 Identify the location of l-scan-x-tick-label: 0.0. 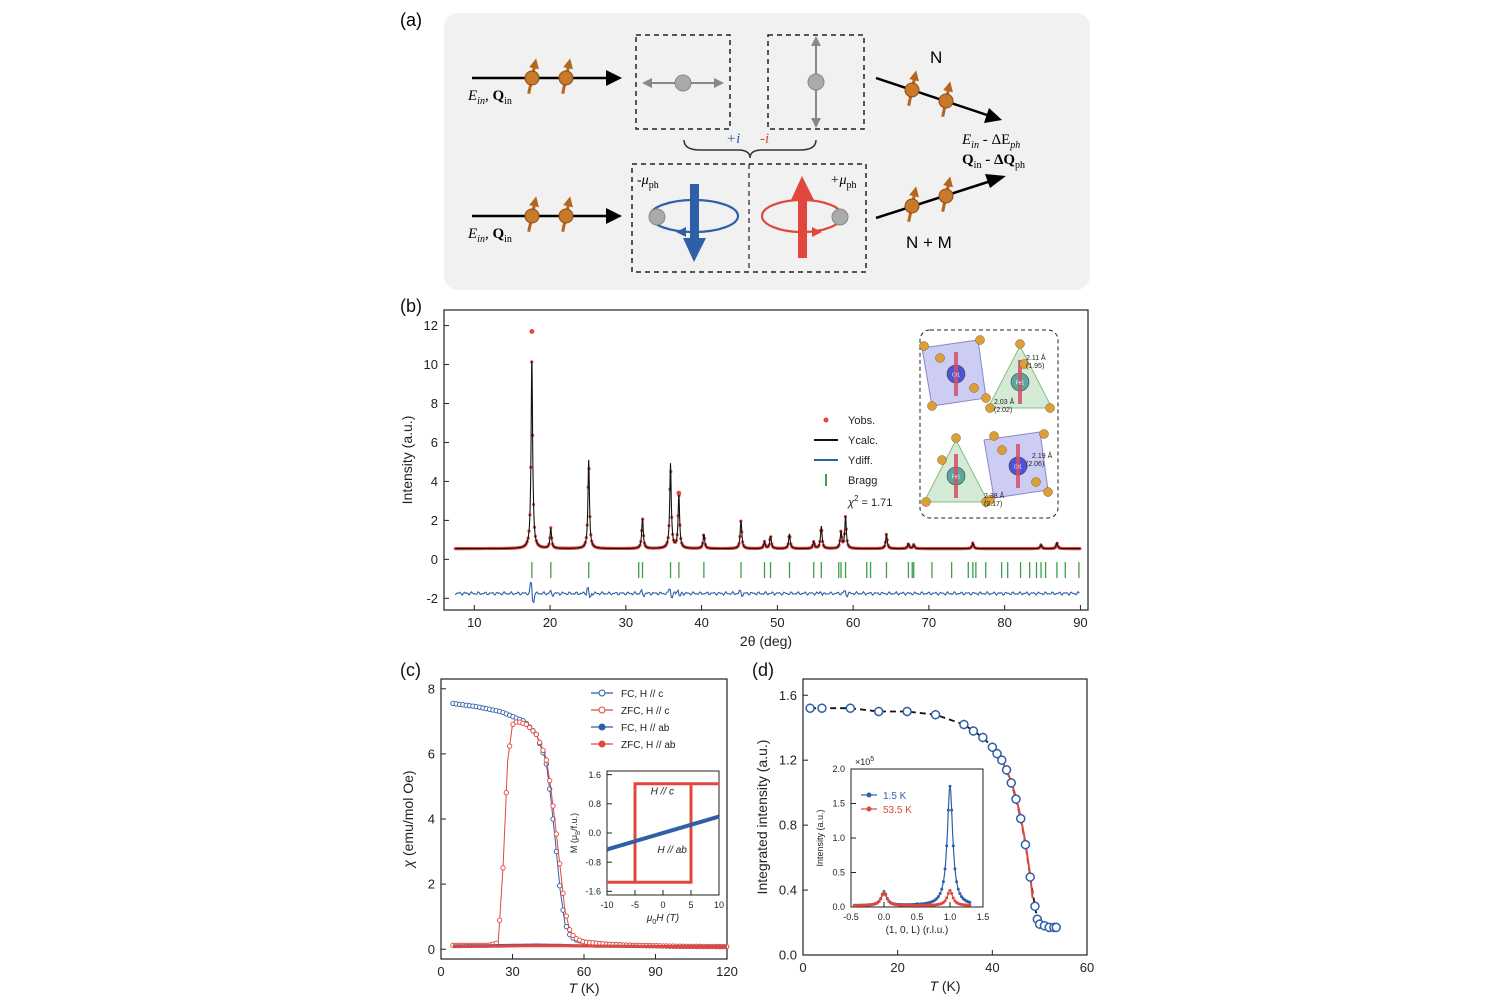
(884, 917).